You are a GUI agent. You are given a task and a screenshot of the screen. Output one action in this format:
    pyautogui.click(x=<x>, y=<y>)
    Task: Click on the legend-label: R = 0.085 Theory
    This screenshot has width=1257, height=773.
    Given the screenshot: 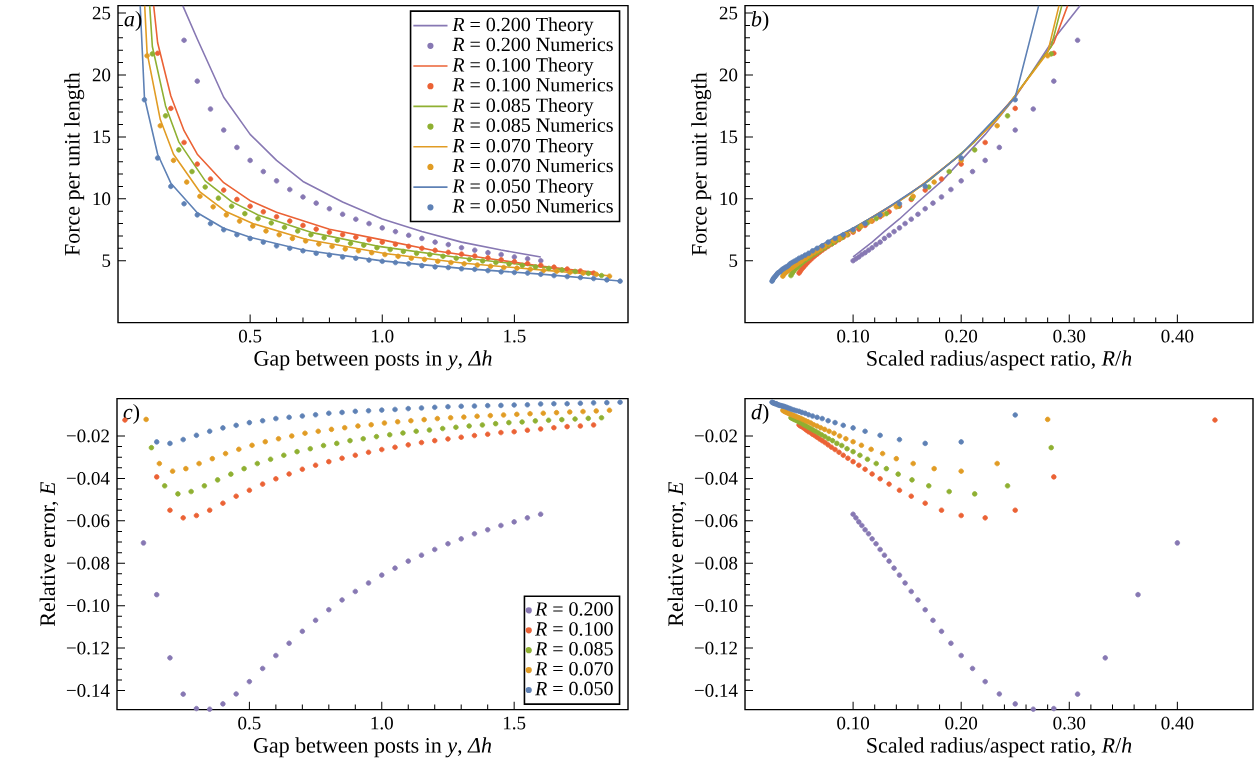 What is the action you would take?
    pyautogui.click(x=523, y=107)
    